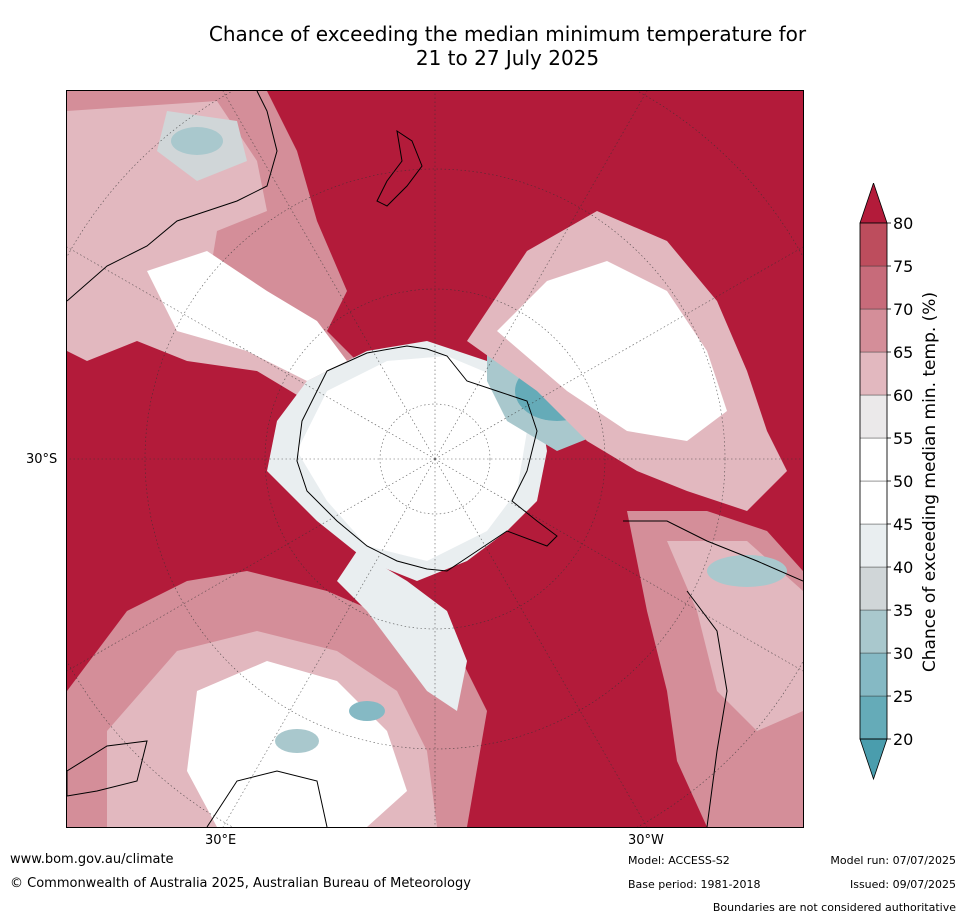 This screenshot has width=965, height=919. What do you see at coordinates (903, 438) in the screenshot?
I see `colorbar-tick-label: 55` at bounding box center [903, 438].